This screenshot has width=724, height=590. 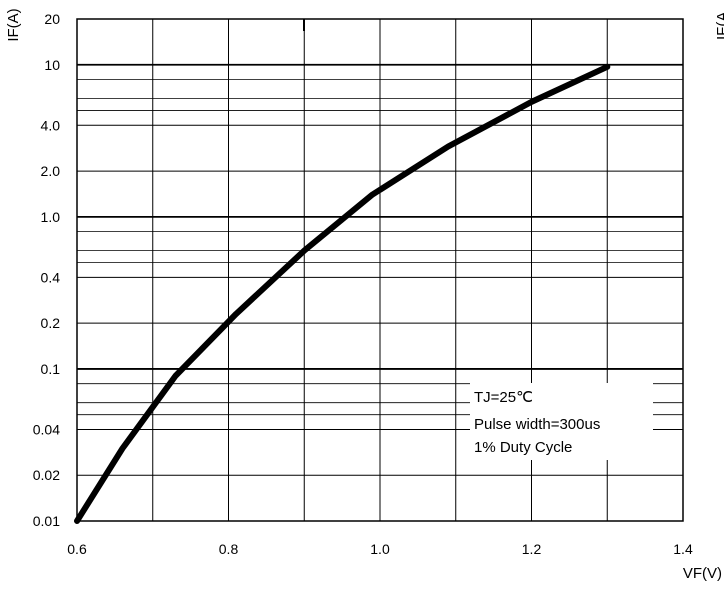 I want to click on annotation-pulse-width: Pulse width=300us, so click(x=537, y=424).